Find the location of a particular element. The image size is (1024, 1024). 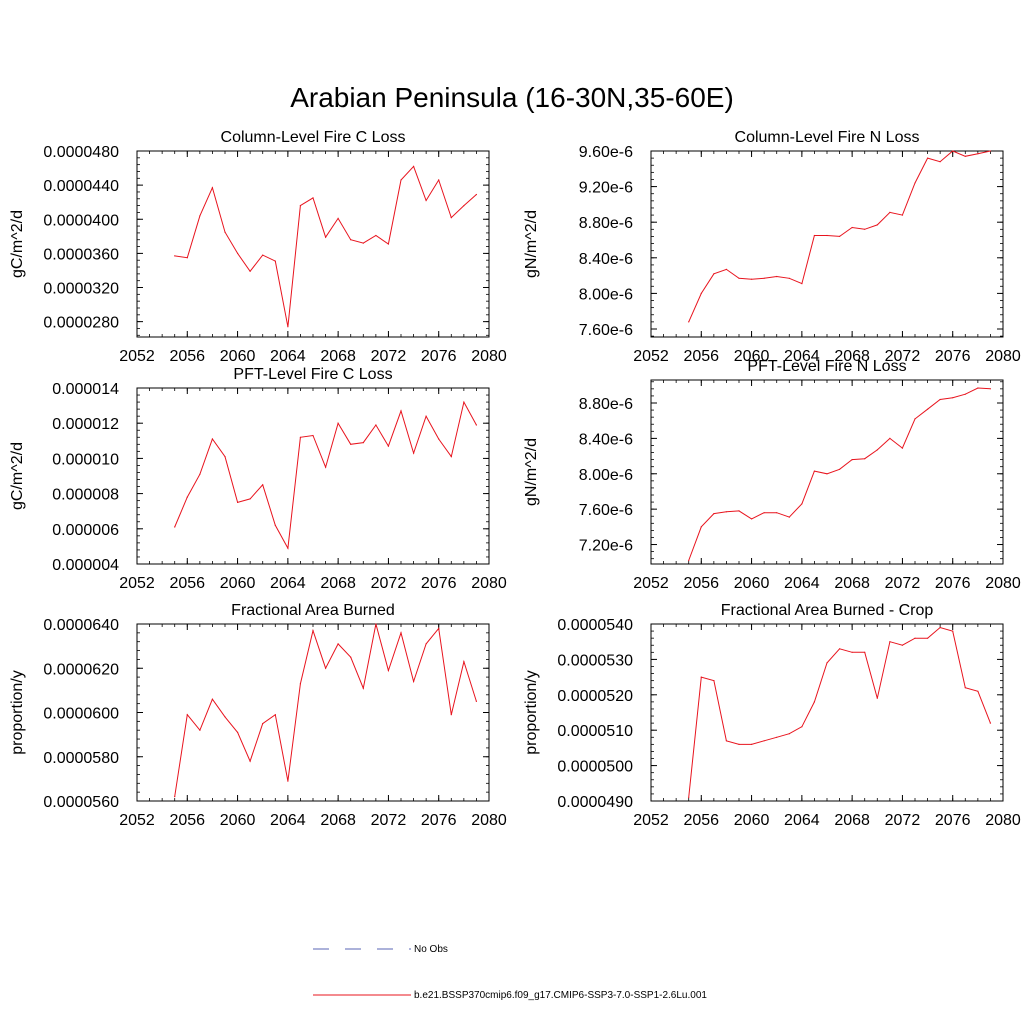

y-axis-label: gN/m^2/d is located at coordinates (531, 244).